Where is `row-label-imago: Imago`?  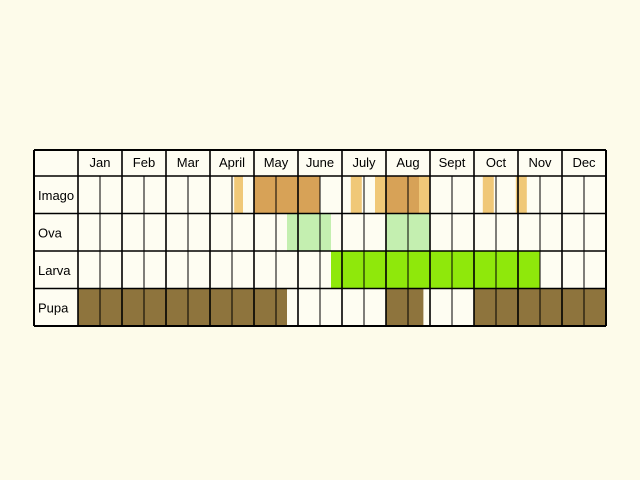
row-label-imago: Imago is located at coordinates (56, 195).